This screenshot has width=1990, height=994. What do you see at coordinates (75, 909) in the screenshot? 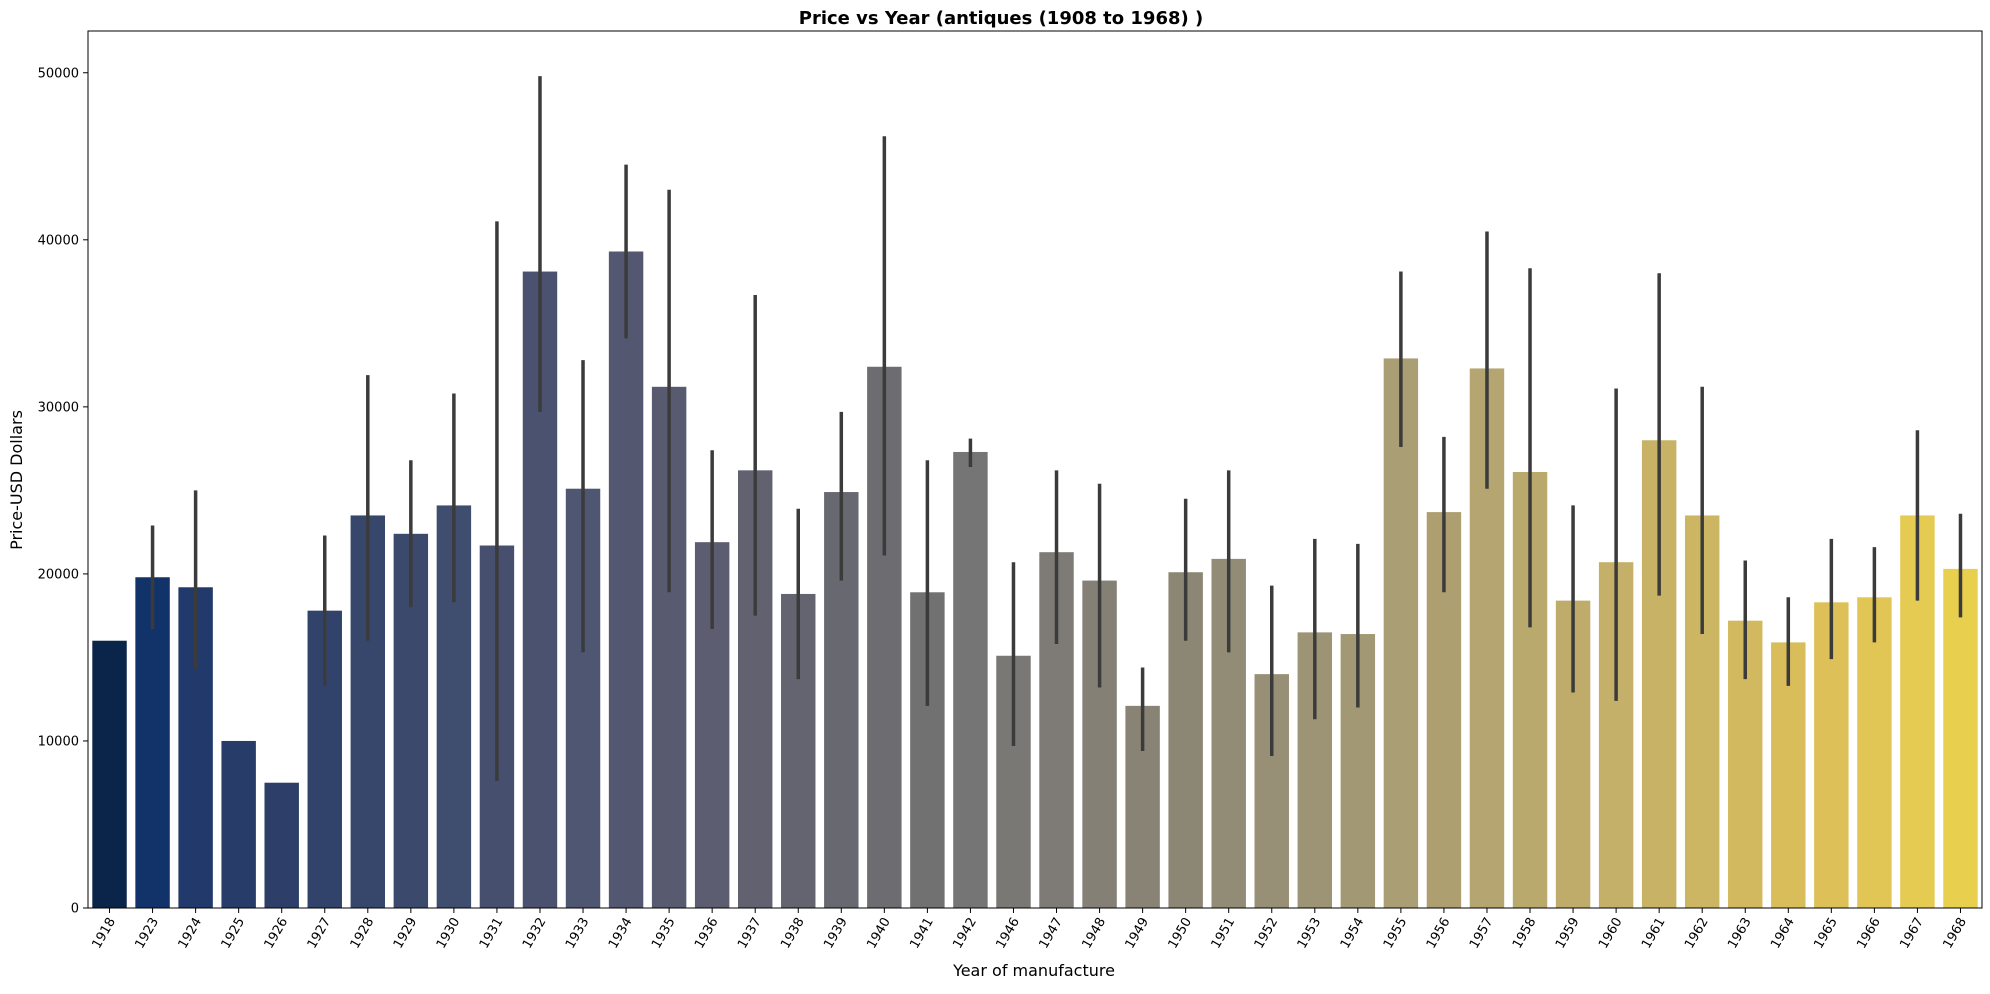
I see `y-tick-label-0: 0` at bounding box center [75, 909].